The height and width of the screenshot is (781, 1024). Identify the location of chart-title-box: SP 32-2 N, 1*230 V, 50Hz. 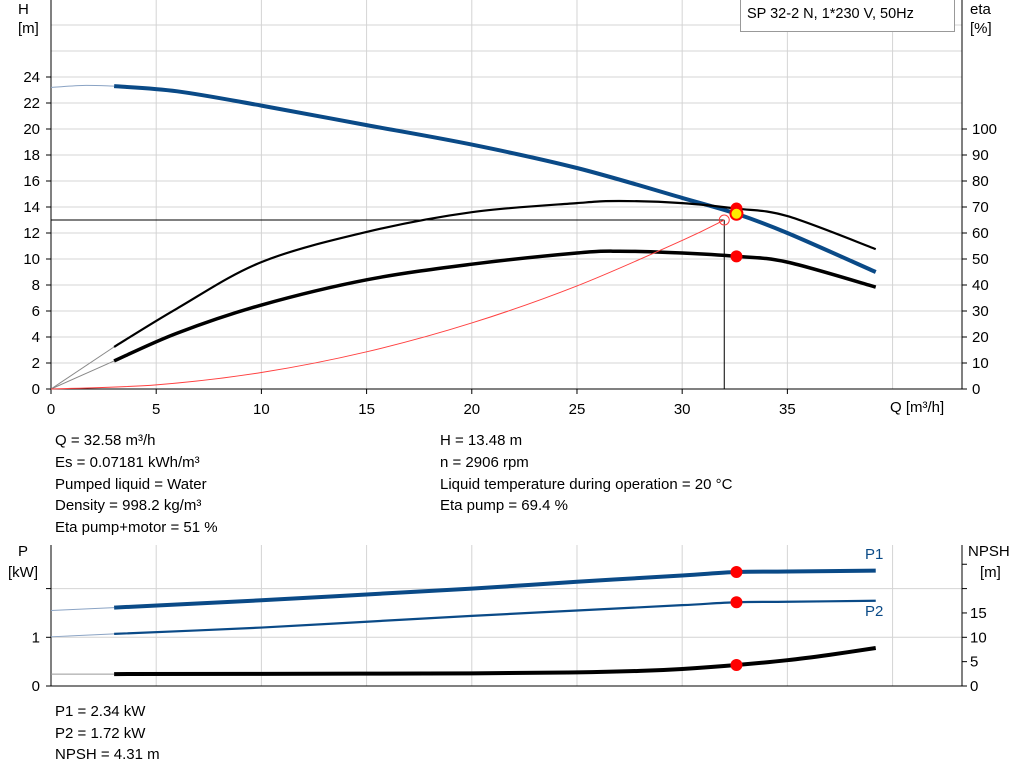
(847, 16).